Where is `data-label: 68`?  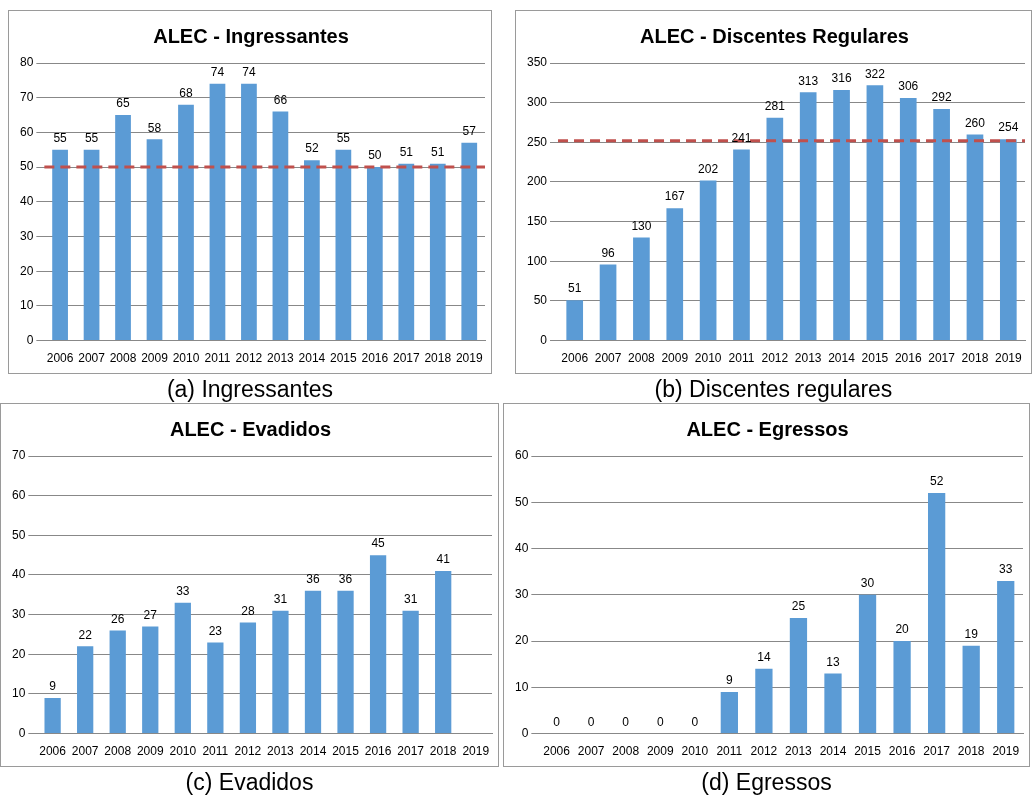 data-label: 68 is located at coordinates (186, 92).